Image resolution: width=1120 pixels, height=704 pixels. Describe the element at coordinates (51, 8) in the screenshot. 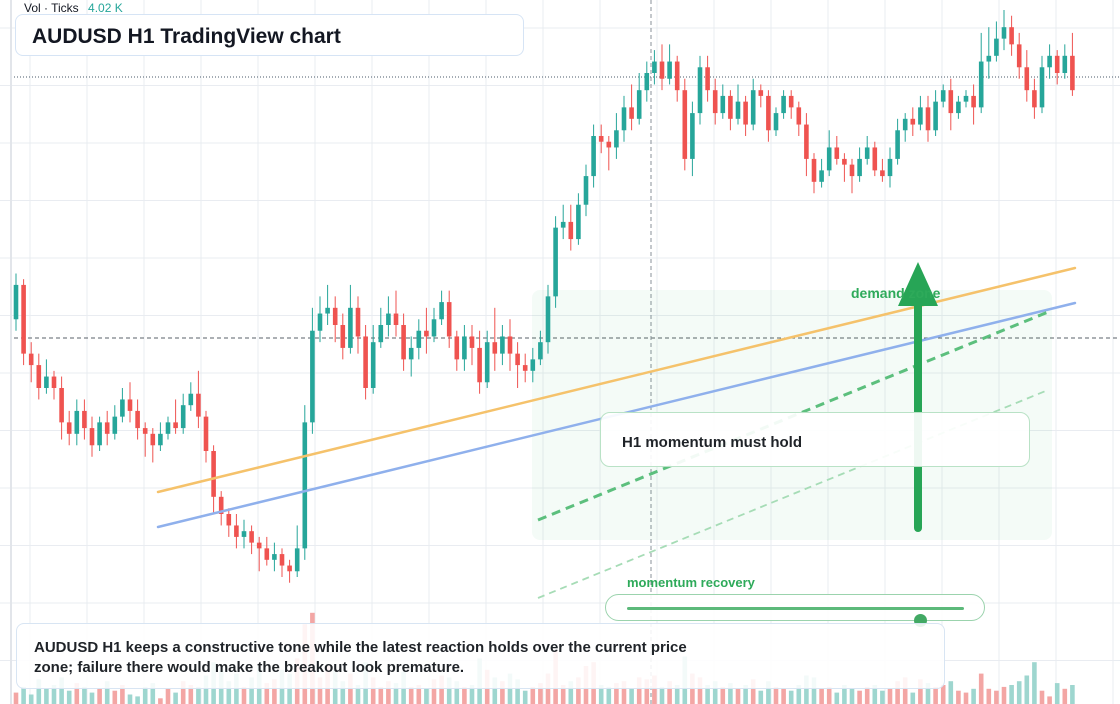

I see `volume-label: Vol · Ticks` at that location.